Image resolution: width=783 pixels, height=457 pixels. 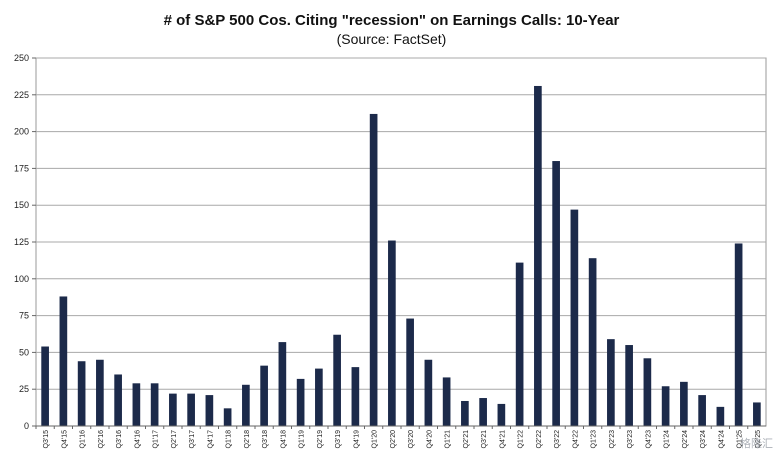 What do you see at coordinates (210, 439) in the screenshot?
I see `x-tick-label: Q4'17` at bounding box center [210, 439].